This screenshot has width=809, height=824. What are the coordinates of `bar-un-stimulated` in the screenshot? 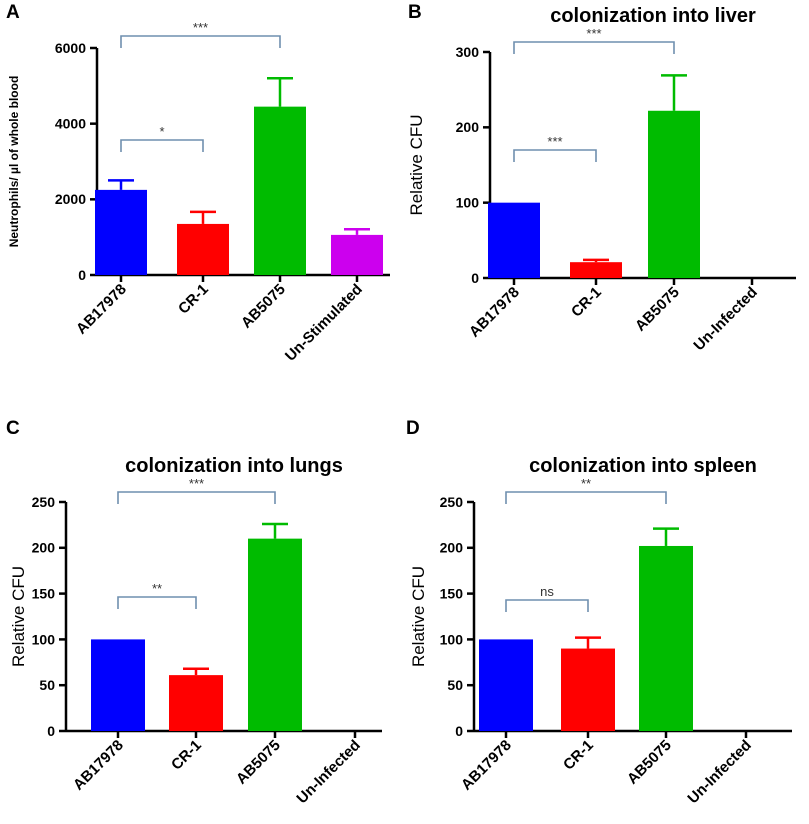 It's located at (357, 254).